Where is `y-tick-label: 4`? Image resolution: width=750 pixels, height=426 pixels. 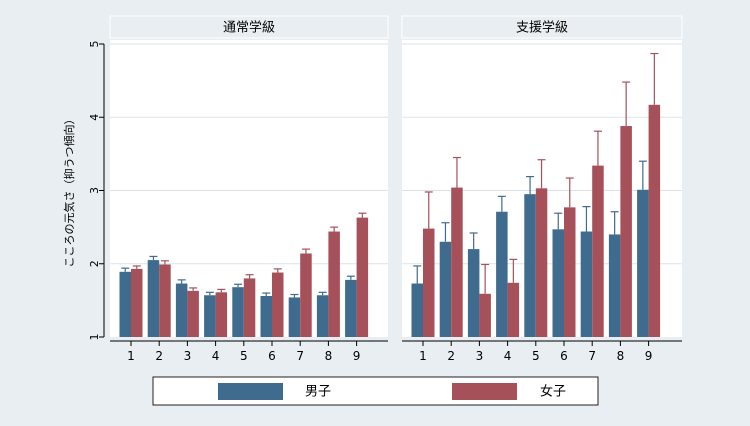 y-tick-label: 4 is located at coordinates (94, 117).